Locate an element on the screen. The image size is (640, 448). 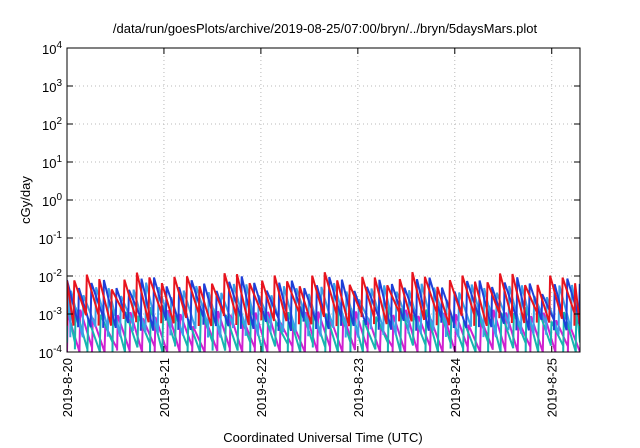
y-tick-label: 10² is located at coordinates (52, 124).